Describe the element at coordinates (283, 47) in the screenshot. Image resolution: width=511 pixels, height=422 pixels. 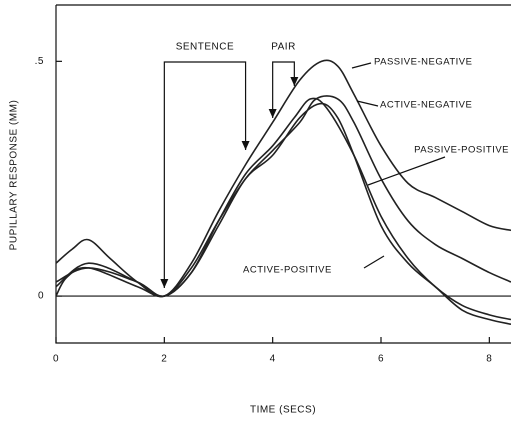
I see `annotation-label: PAIR` at that location.